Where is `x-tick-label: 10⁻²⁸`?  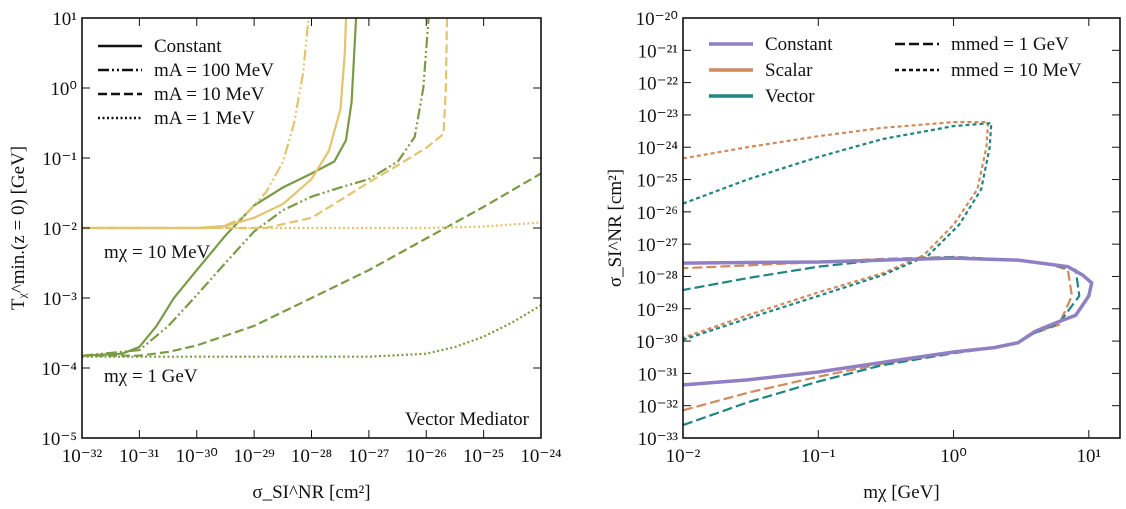
x-tick-label: 10⁻²⁸ is located at coordinates (311, 456).